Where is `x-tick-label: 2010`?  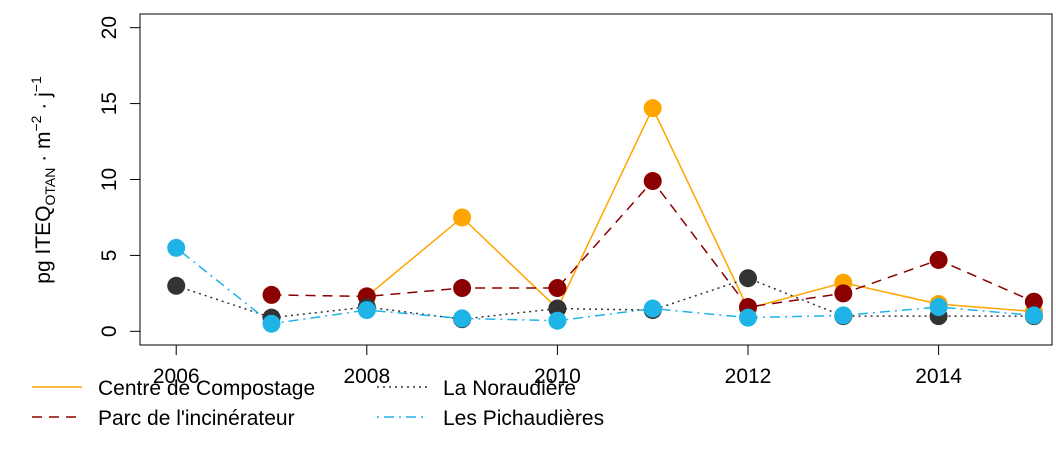
x-tick-label: 2010 is located at coordinates (557, 376).